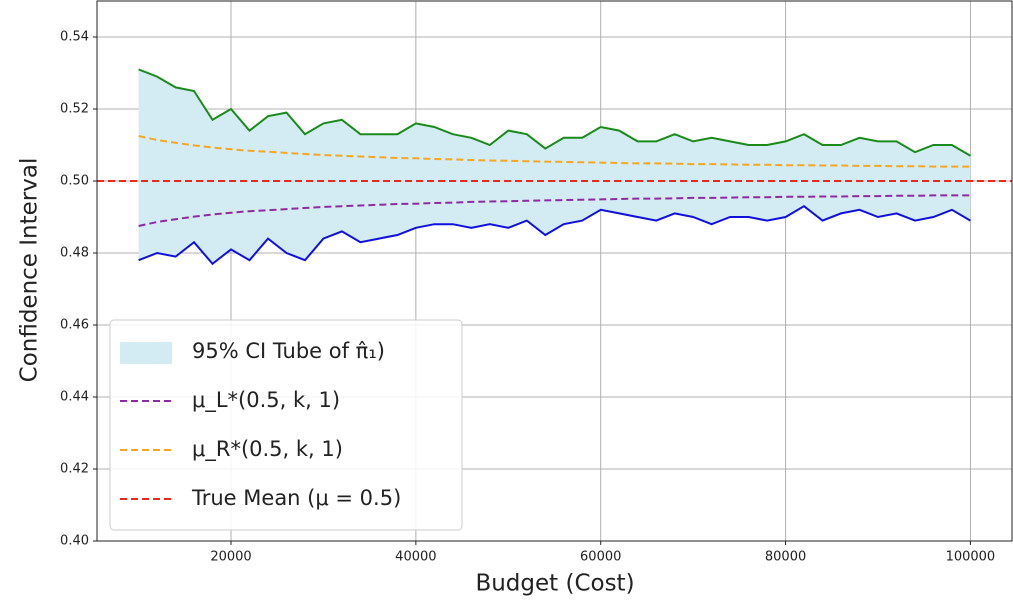  I want to click on y-tick-label: 0.54, so click(74, 37).